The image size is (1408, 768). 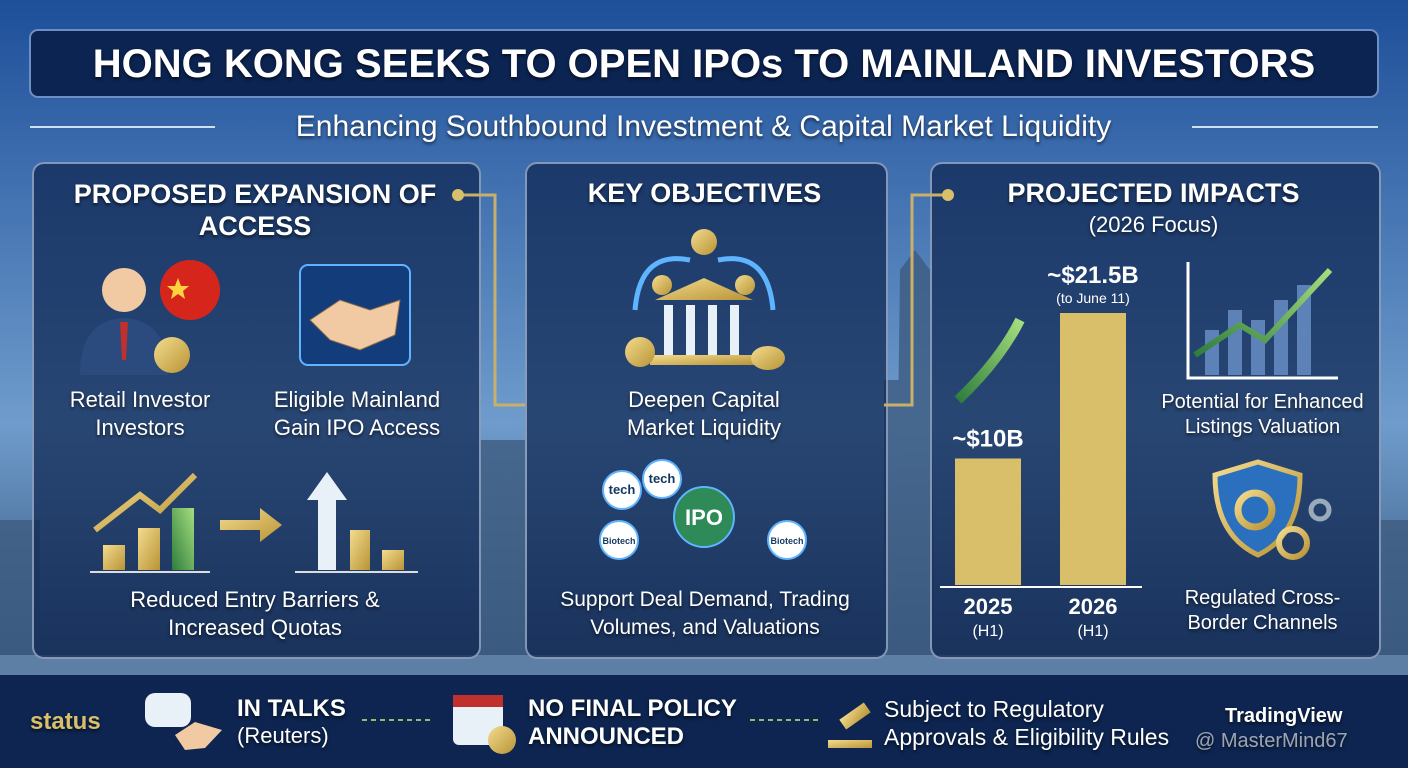 What do you see at coordinates (1271, 741) in the screenshot?
I see `watermark: @ MasterMind67` at bounding box center [1271, 741].